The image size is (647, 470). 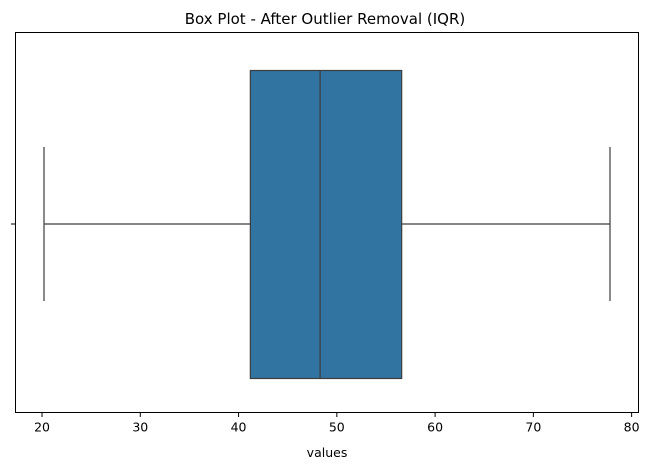 I want to click on x-tick-label: 20, so click(x=42, y=427).